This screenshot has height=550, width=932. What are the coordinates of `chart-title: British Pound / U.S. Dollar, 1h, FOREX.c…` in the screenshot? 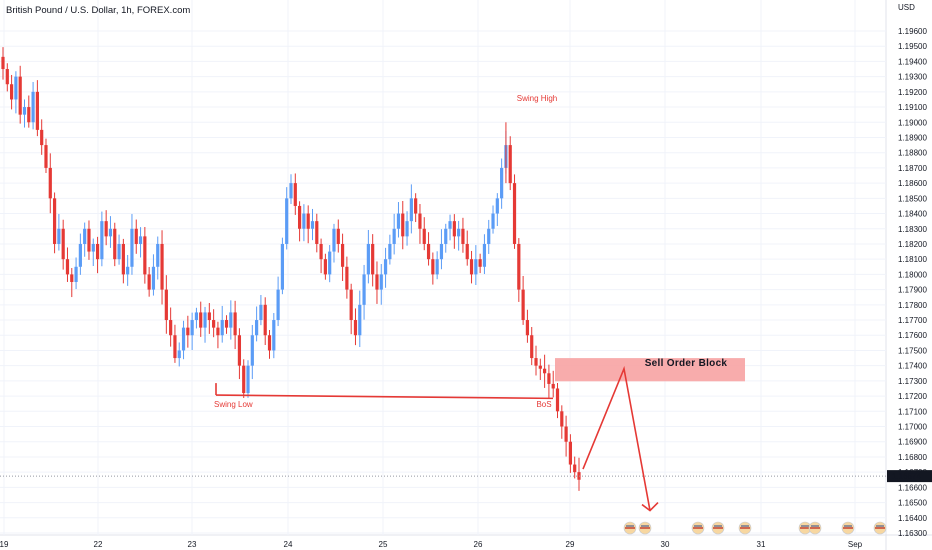 It's located at (98, 10).